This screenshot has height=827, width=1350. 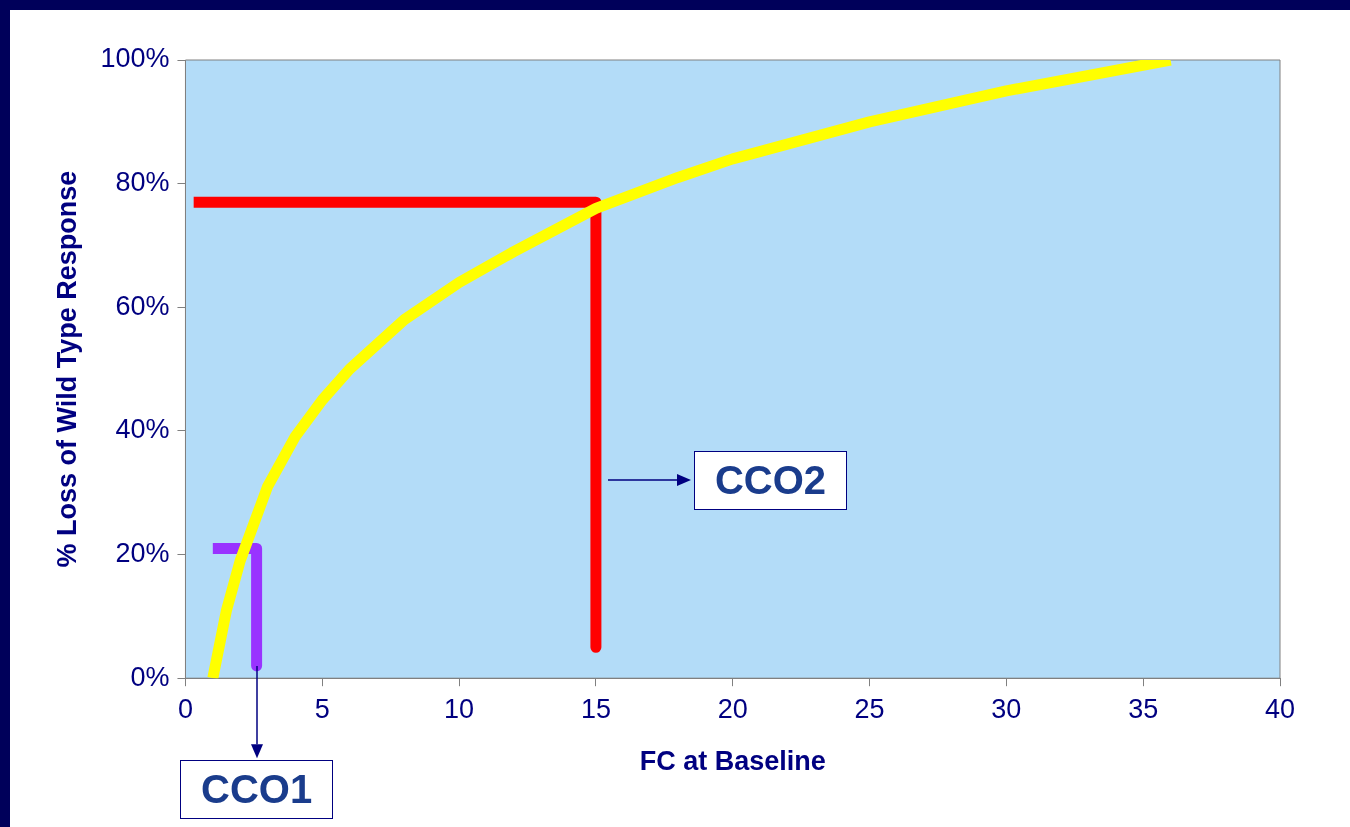 What do you see at coordinates (869, 708) in the screenshot?
I see `x-tick-label: 25` at bounding box center [869, 708].